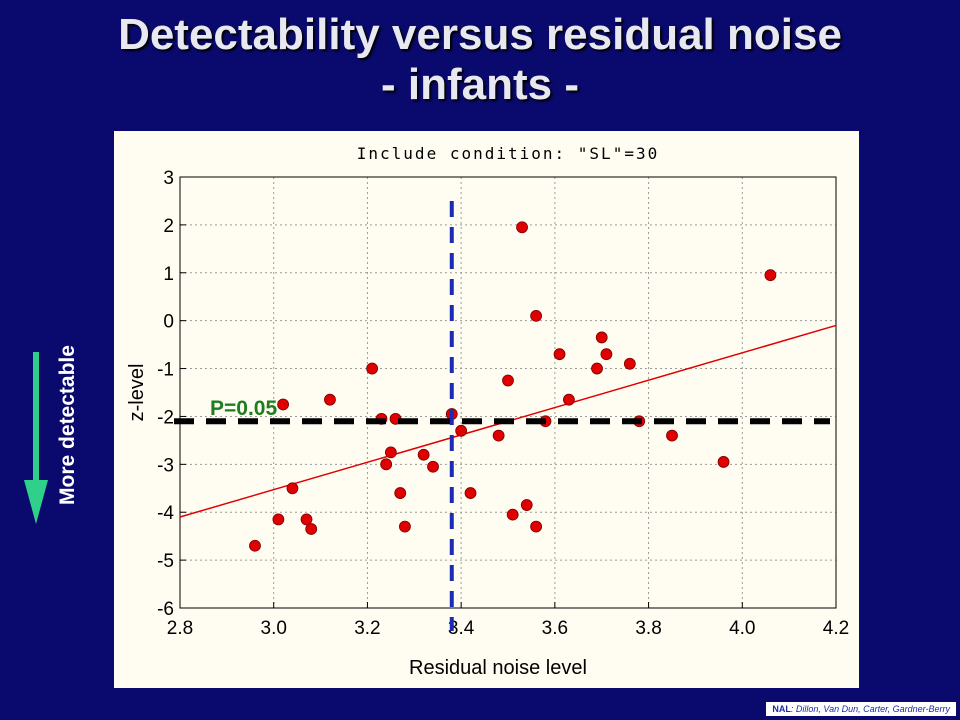 The image size is (960, 720). Describe the element at coordinates (36, 438) in the screenshot. I see `down-arrow-icon` at that location.